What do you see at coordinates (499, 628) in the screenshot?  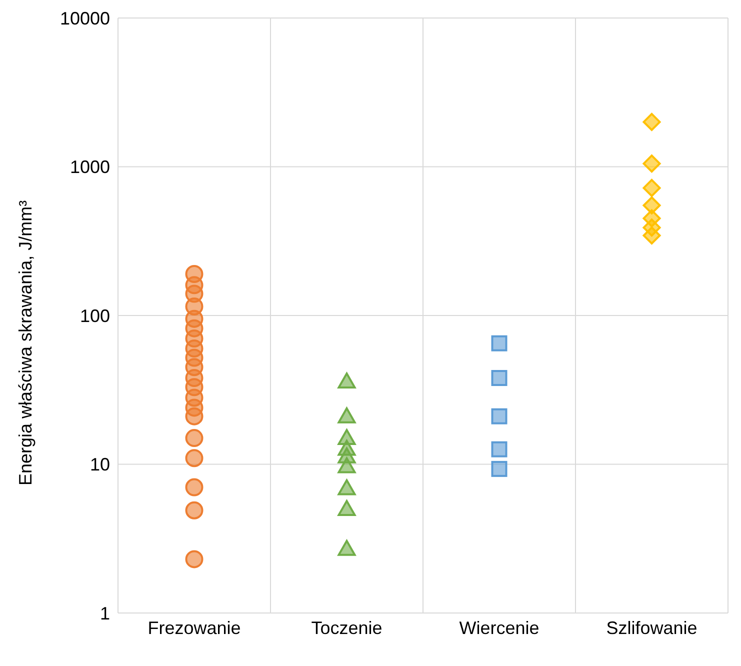 I see `x-tick-label: Wiercenie` at bounding box center [499, 628].